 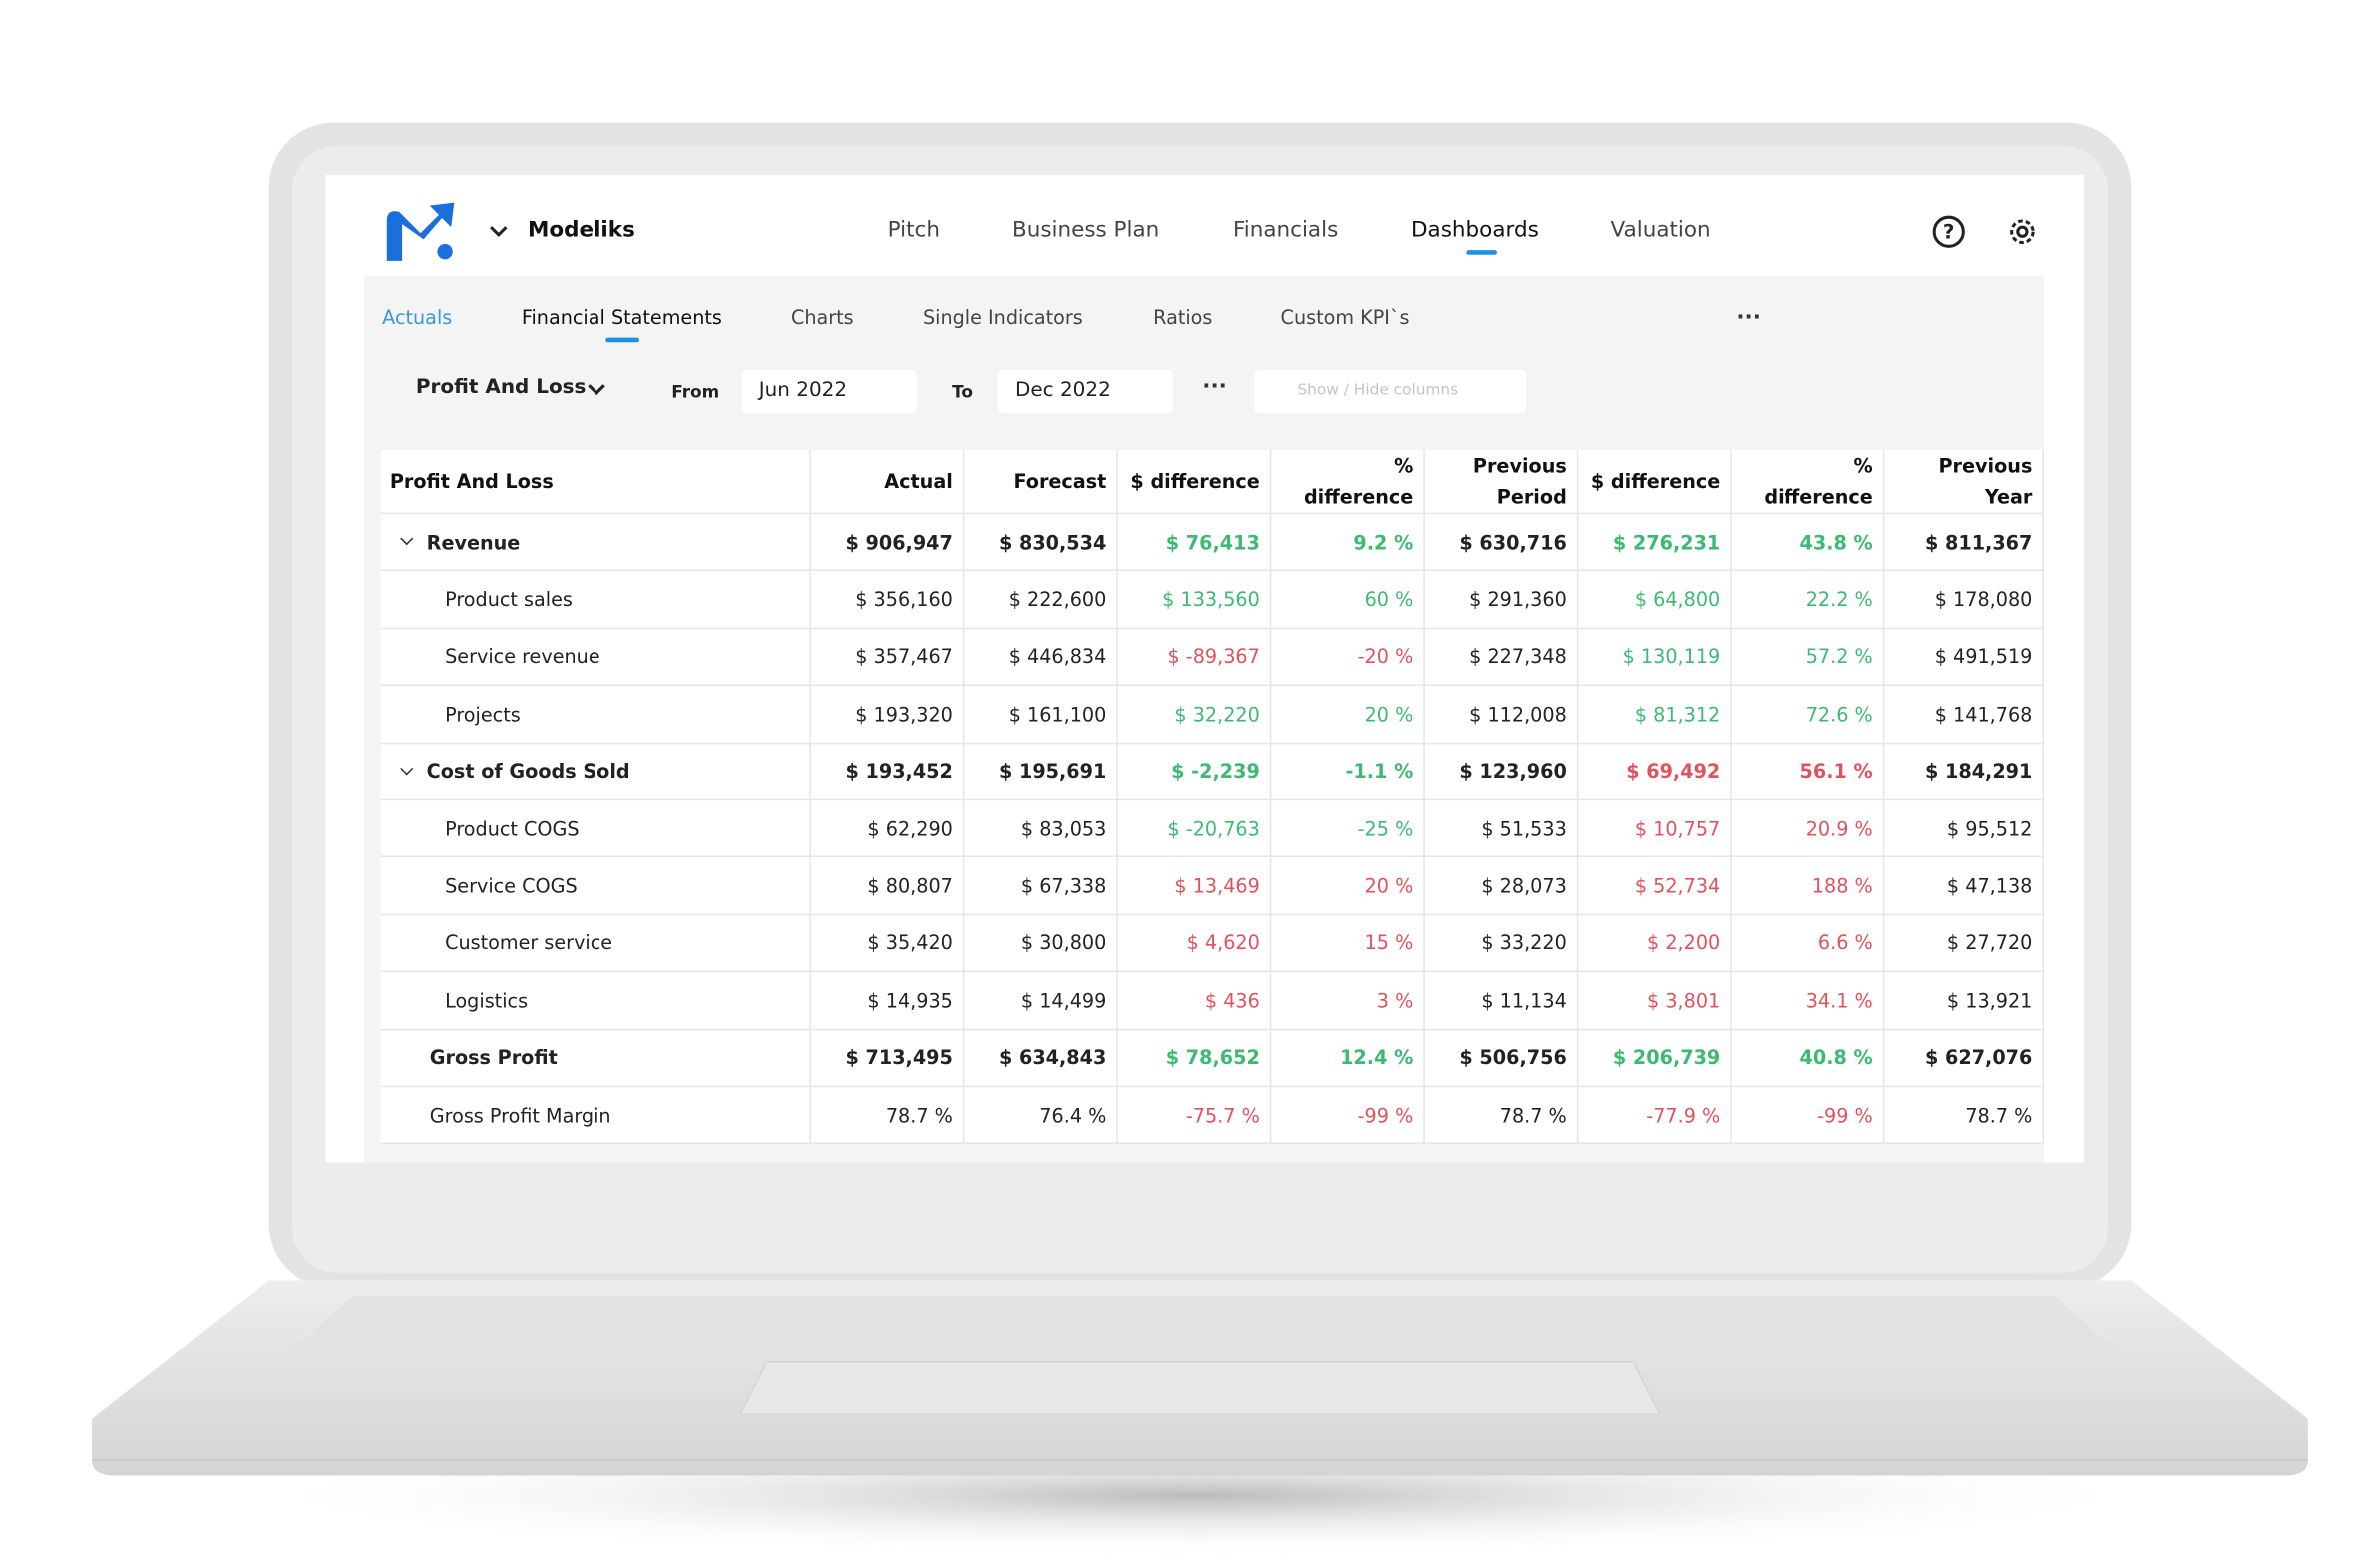 I want to click on settings-icon, so click(x=2023, y=232).